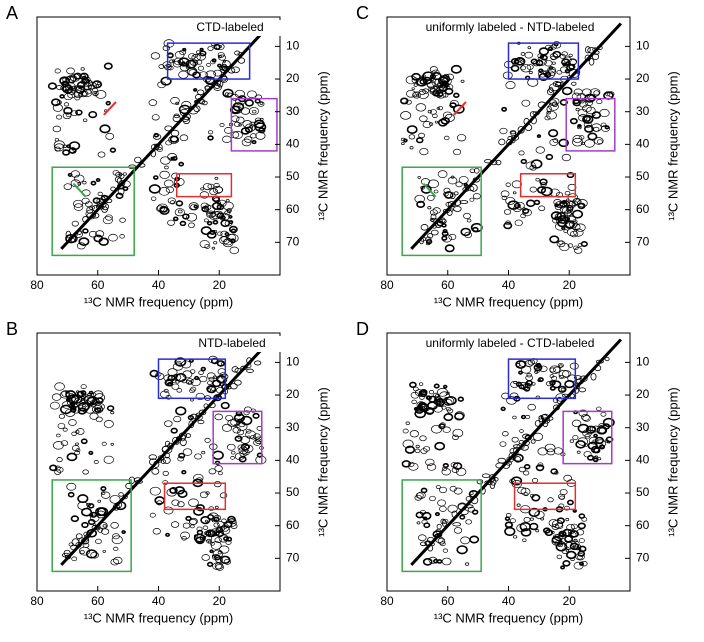 This screenshot has width=704, height=642. What do you see at coordinates (643, 427) in the screenshot?
I see `y-tick-label: 30` at bounding box center [643, 427].